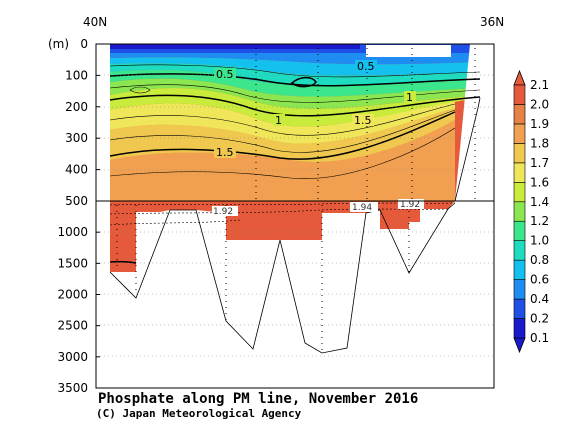  I want to click on colorbar-label: 1.2, so click(539, 221).